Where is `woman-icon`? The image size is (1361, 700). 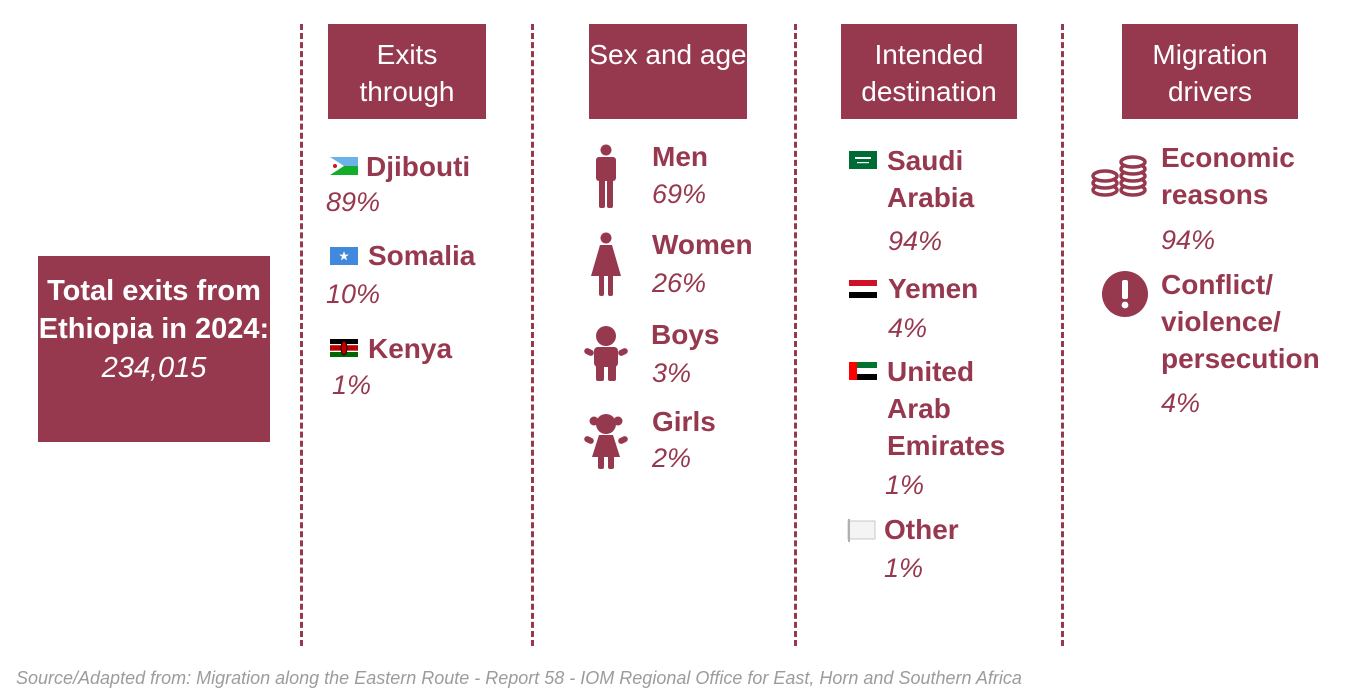 woman-icon is located at coordinates (606, 264).